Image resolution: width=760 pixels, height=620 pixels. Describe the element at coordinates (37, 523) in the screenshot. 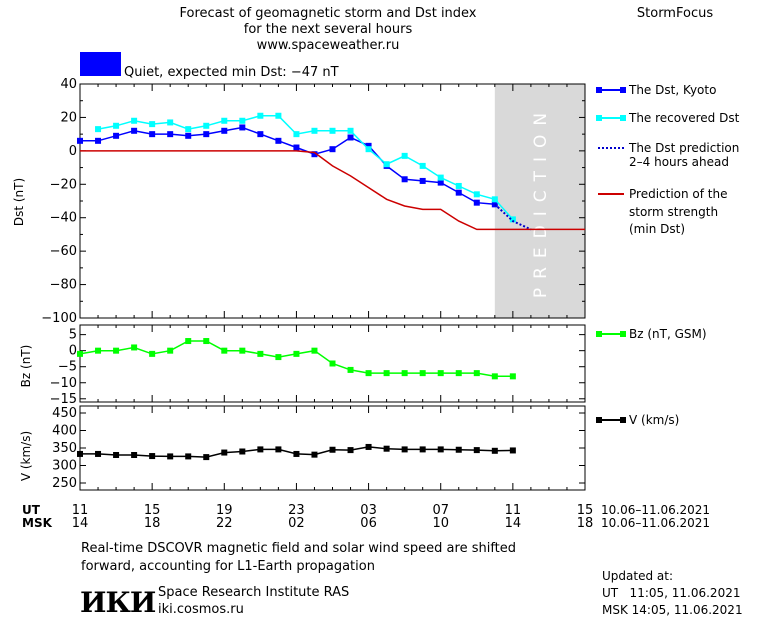

I see `msk-axis-label: MSK` at that location.